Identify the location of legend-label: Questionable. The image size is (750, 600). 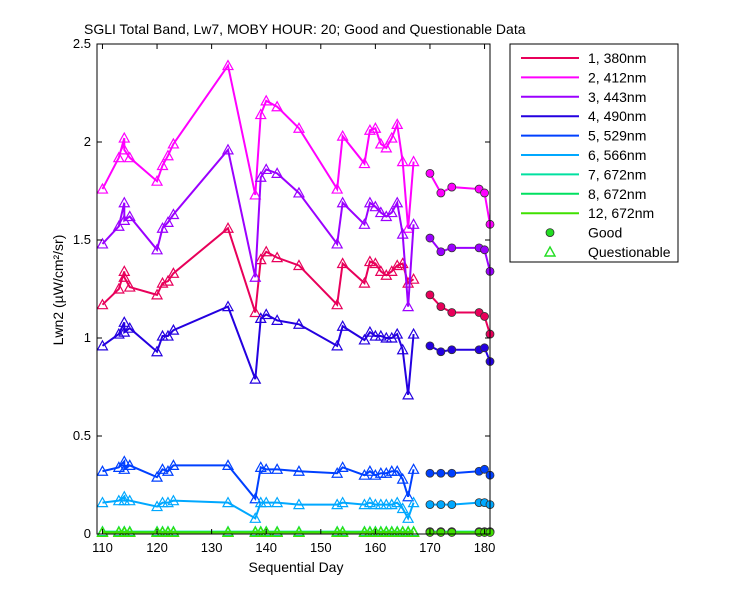
(629, 252).